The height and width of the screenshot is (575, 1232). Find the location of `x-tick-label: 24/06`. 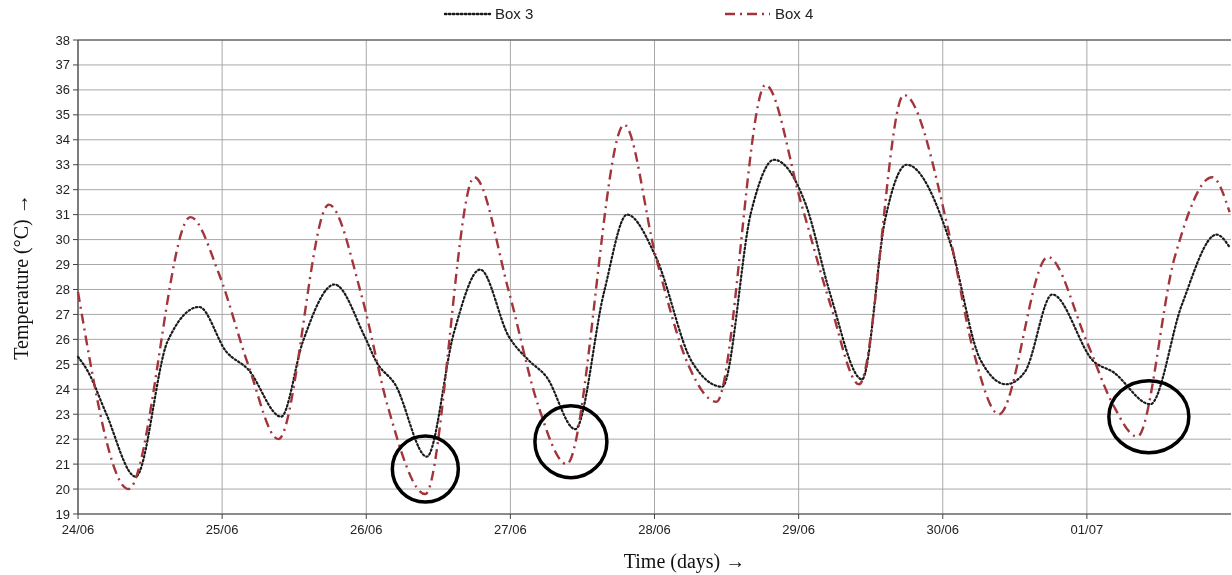

x-tick-label: 24/06 is located at coordinates (78, 529).